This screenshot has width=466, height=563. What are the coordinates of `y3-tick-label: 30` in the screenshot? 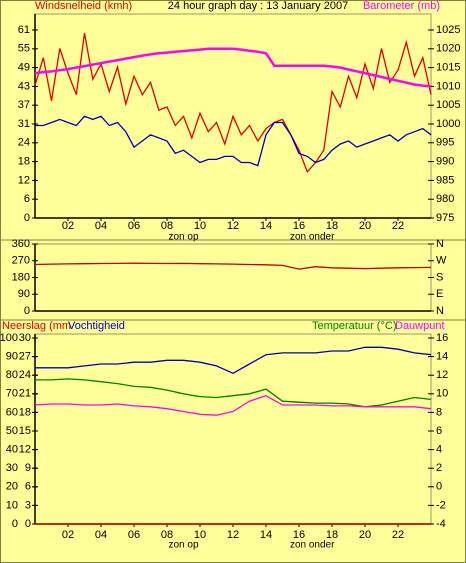 It's located at (25, 338).